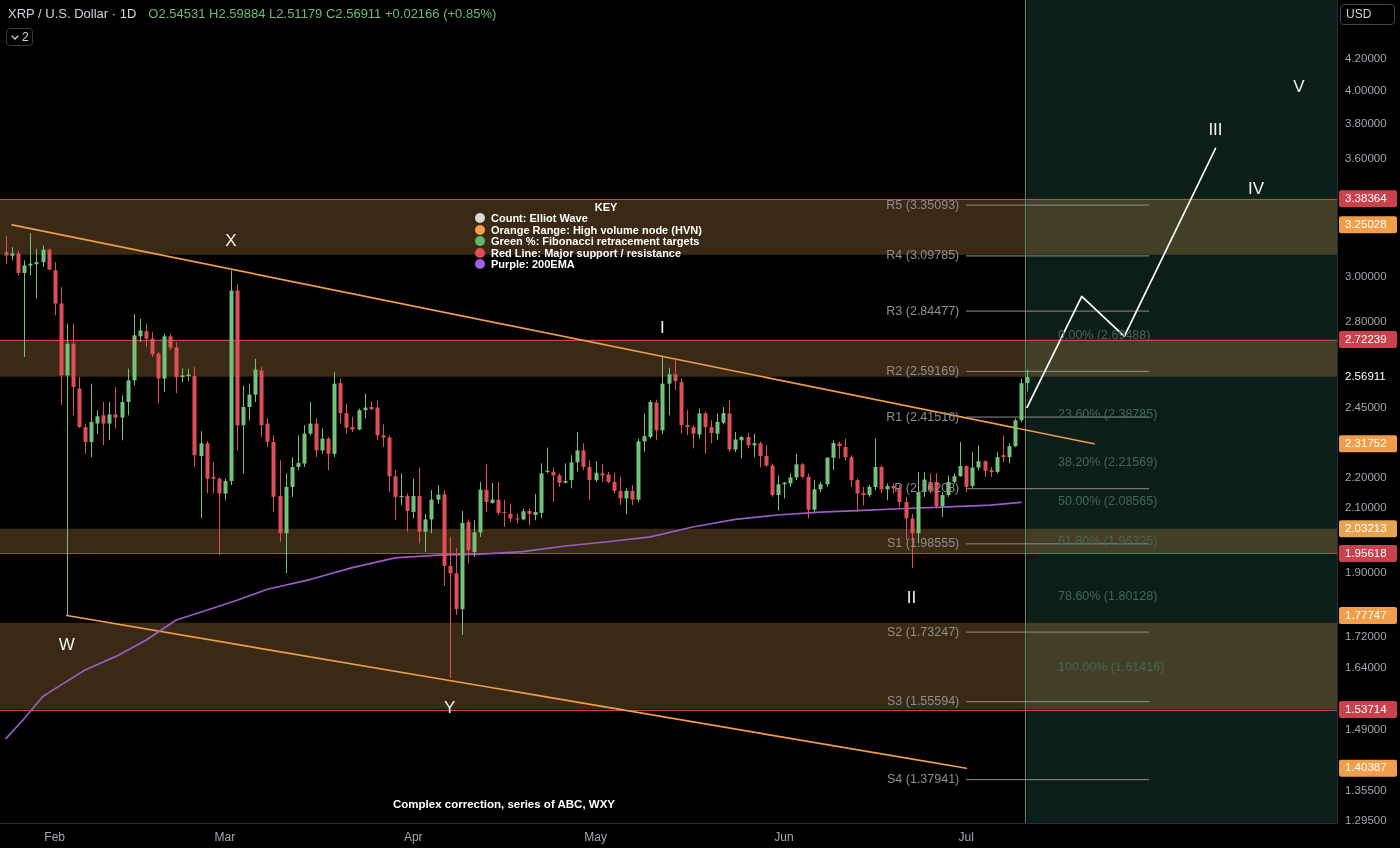 The width and height of the screenshot is (1400, 848). Describe the element at coordinates (923, 255) in the screenshot. I see `series-label: R4 (3.09785)` at that location.